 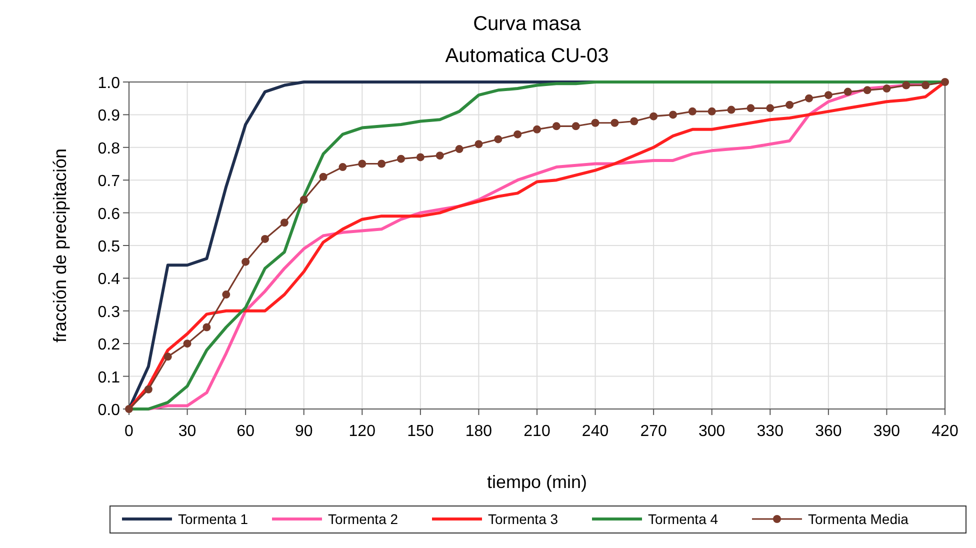 I want to click on y-tick-label: 0.8, so click(x=109, y=149).